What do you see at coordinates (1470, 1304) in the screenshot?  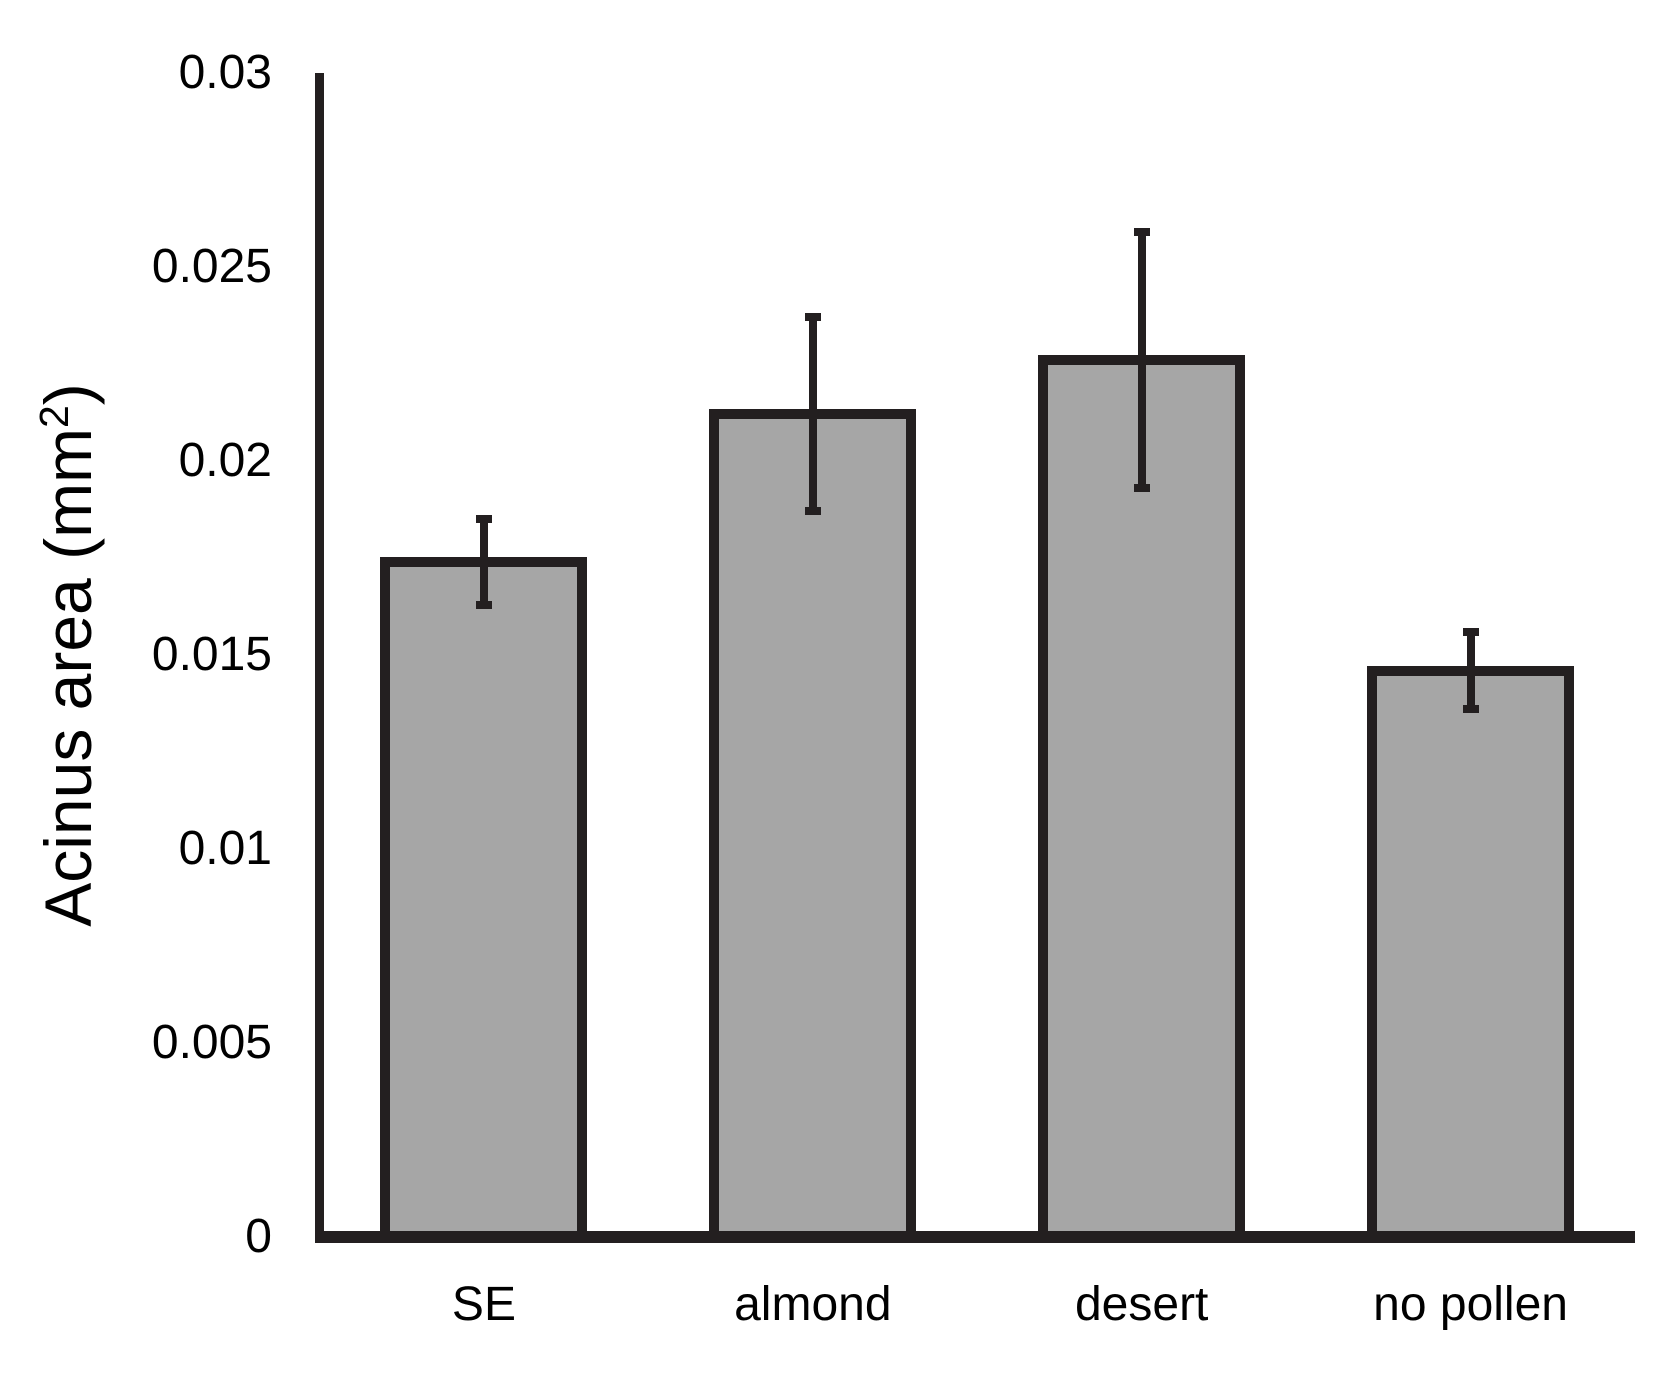 I see `x-category-label: no pollen` at bounding box center [1470, 1304].